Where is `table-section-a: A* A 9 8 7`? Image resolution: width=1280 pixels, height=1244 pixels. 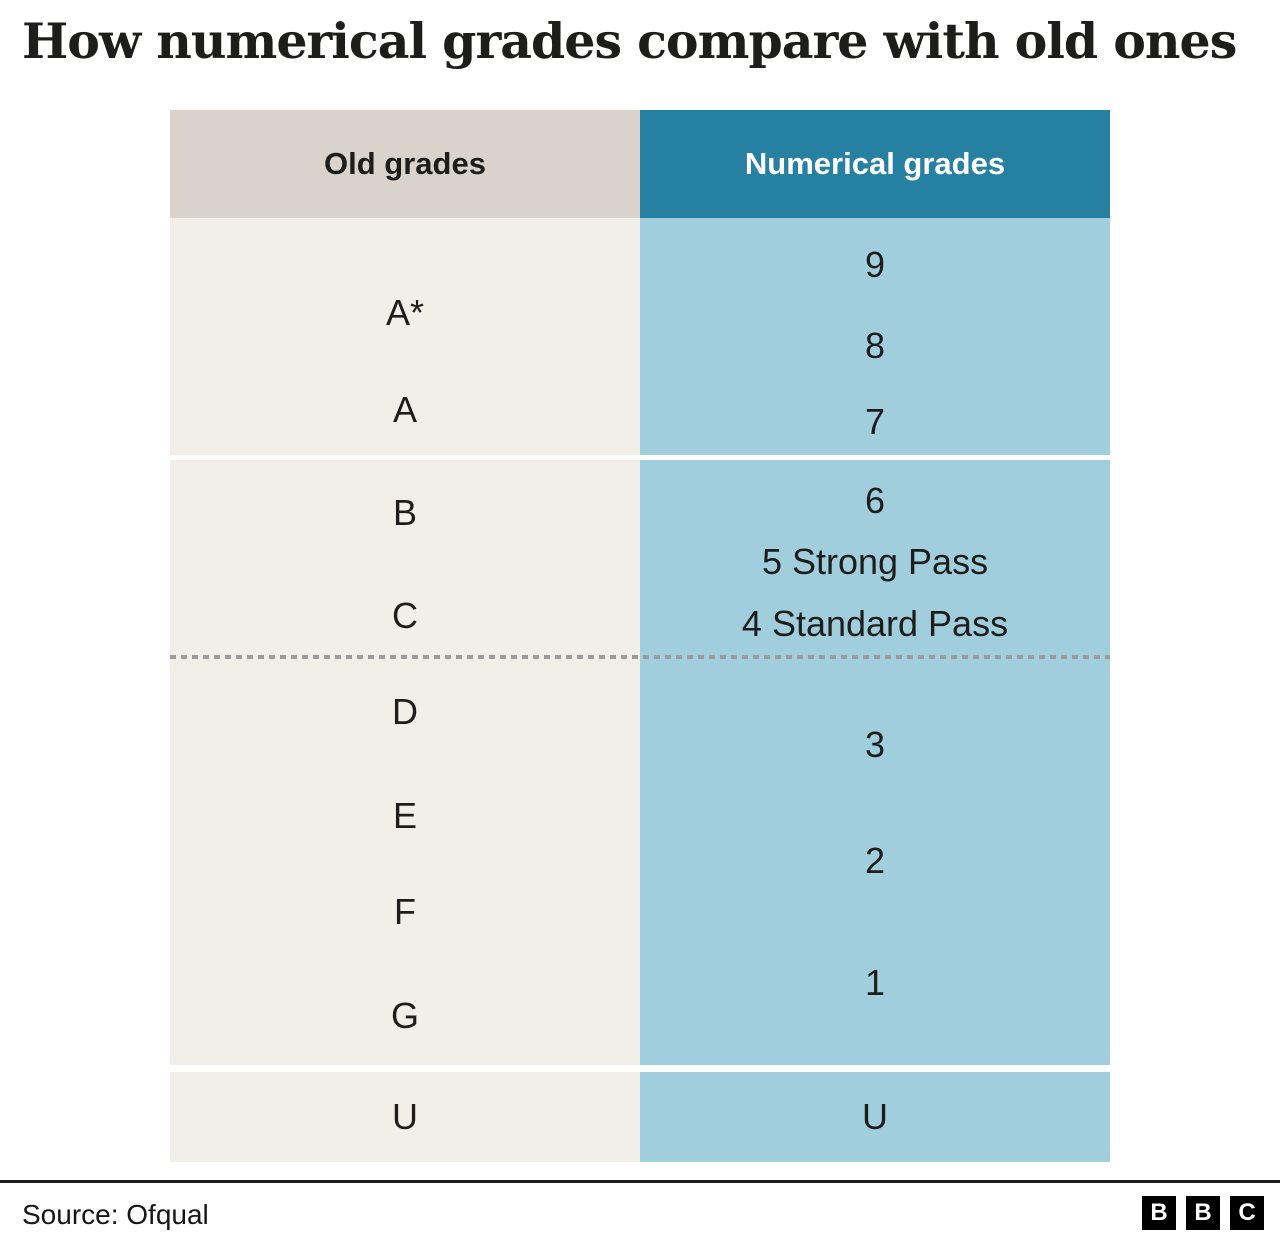 table-section-a: A* A 9 8 7 is located at coordinates (640, 336).